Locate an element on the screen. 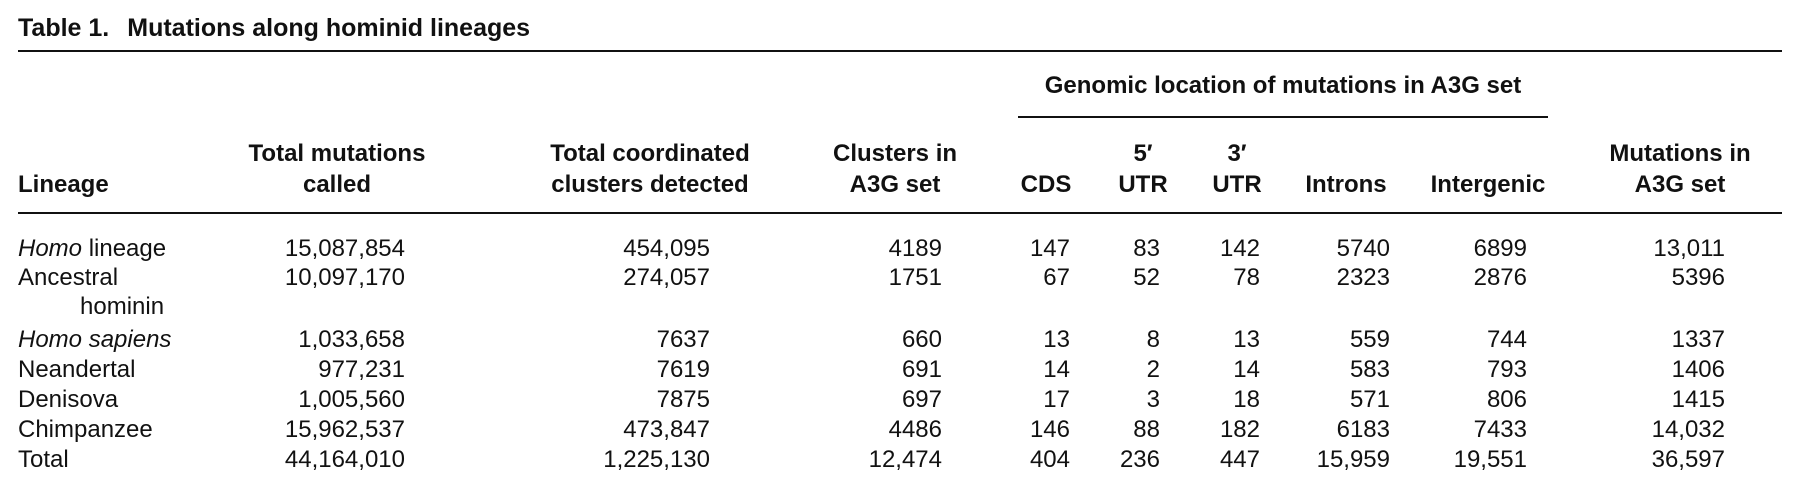 Image resolution: width=1800 pixels, height=491 pixels. cell-mutations-a3g: 5396 is located at coordinates (1698, 277).